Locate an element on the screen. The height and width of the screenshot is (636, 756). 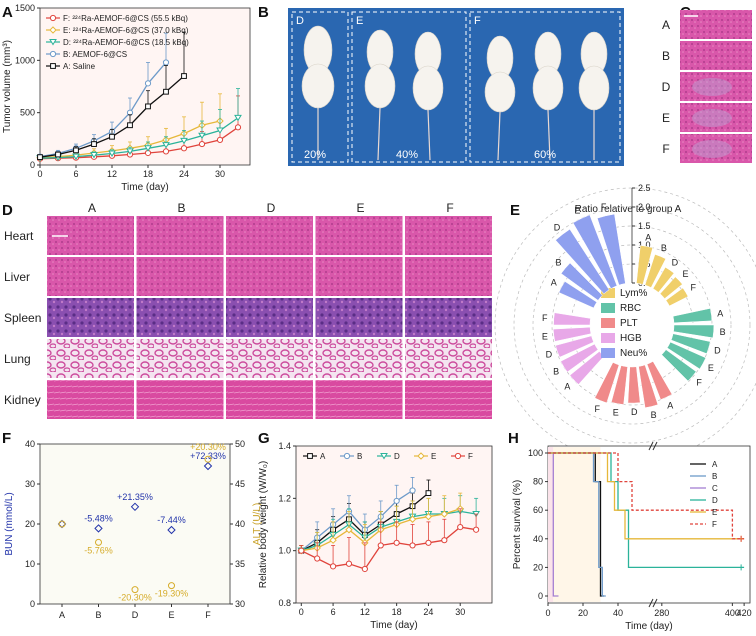
y-tick-label: 0 is located at coordinates (540, 596).